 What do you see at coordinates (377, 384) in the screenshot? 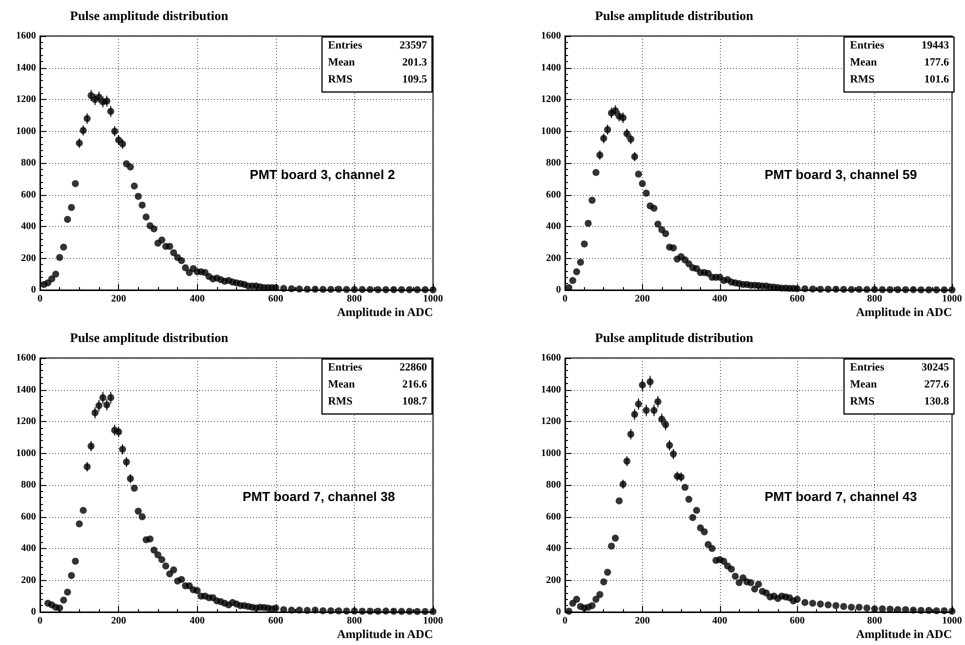
I see `text: Mean 216.6` at bounding box center [377, 384].